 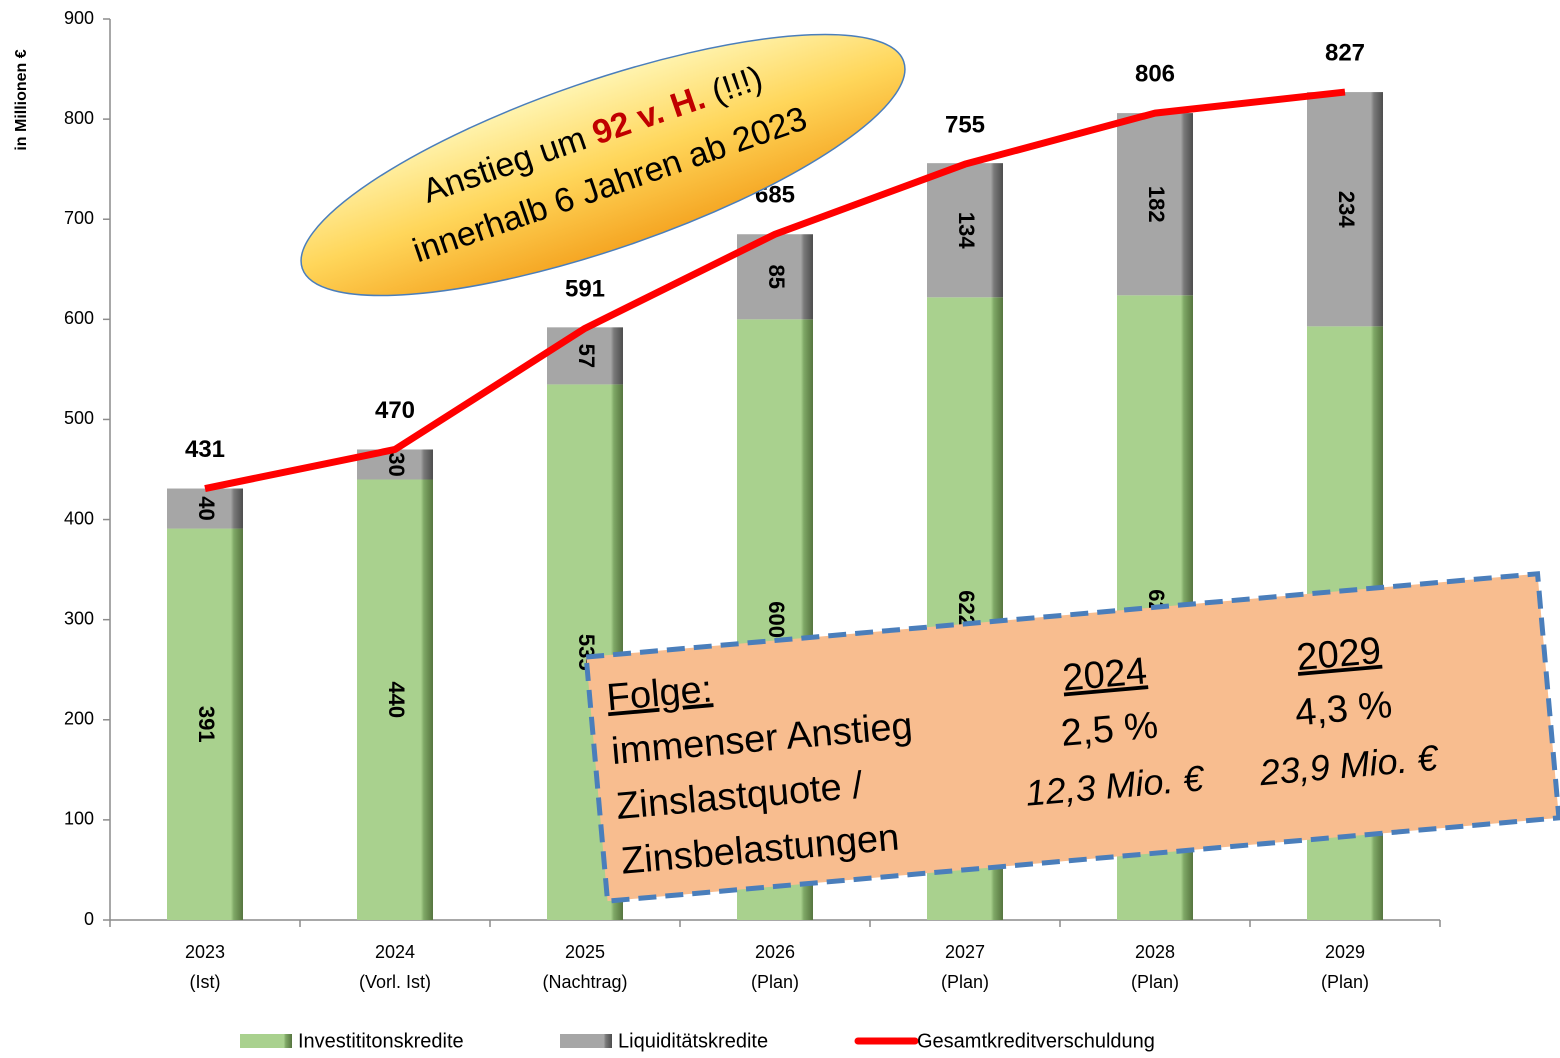 What do you see at coordinates (381, 1041) in the screenshot?
I see `legend-label: Investititonskredite` at bounding box center [381, 1041].